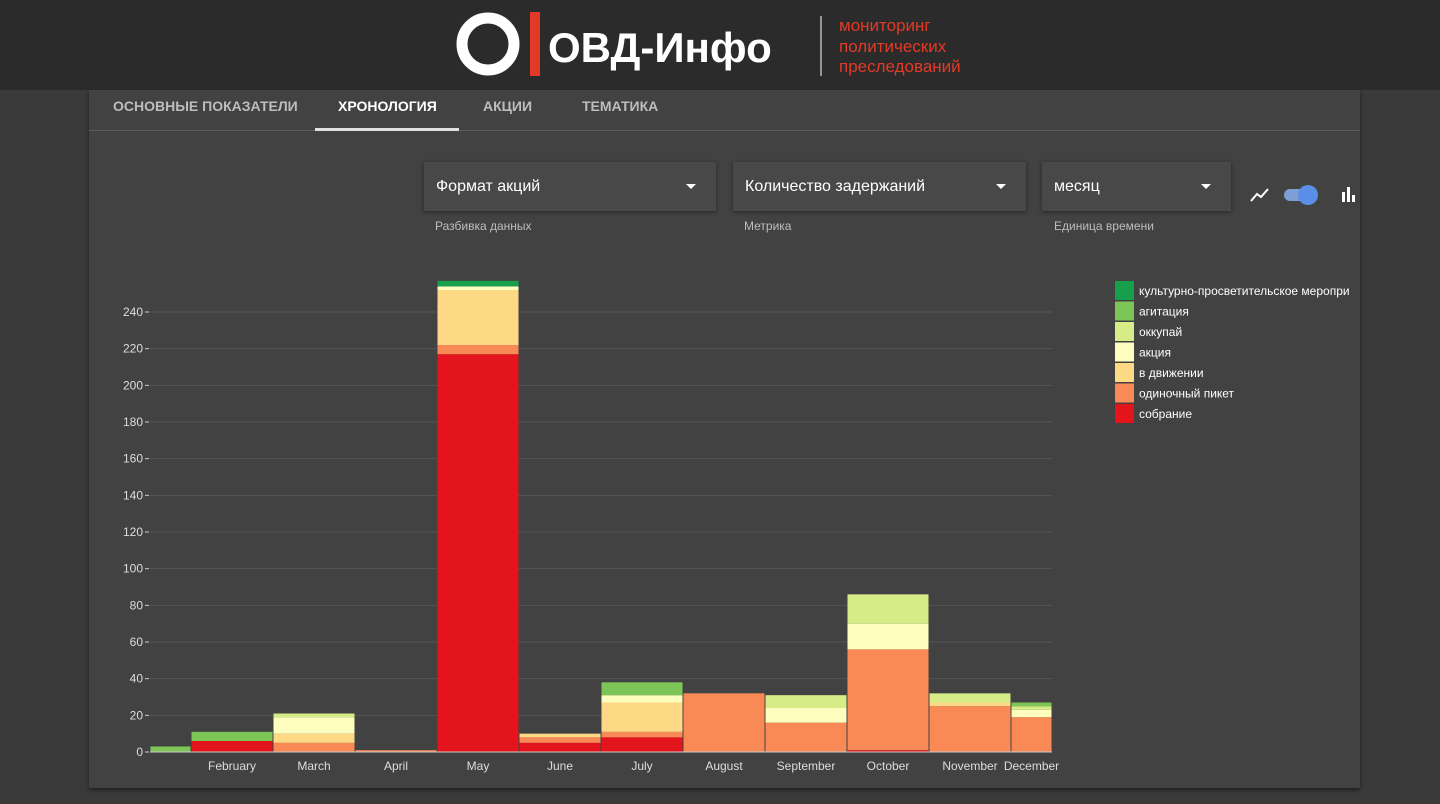  I want to click on x-tick-label: May, so click(478, 766).